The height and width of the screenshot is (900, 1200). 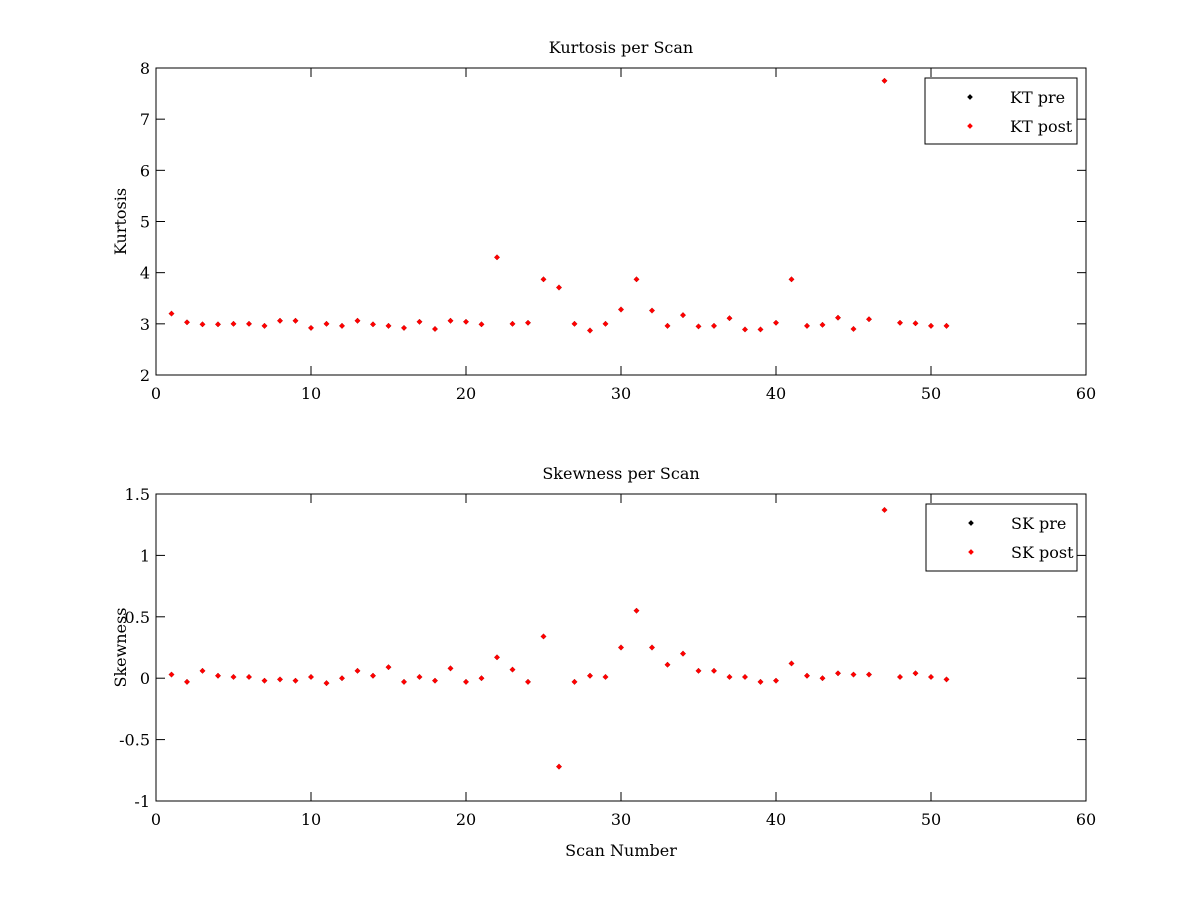 What do you see at coordinates (134, 740) in the screenshot?
I see `y-tick-label: -0.5` at bounding box center [134, 740].